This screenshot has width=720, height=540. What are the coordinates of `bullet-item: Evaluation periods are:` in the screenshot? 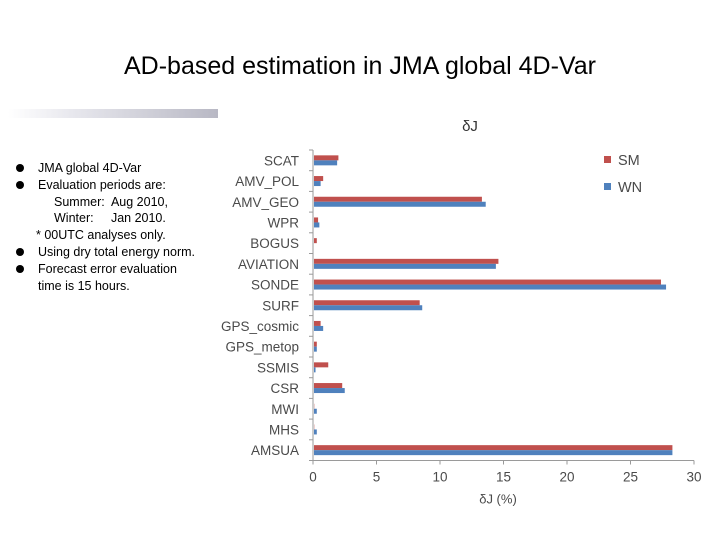 It's located at (108, 185).